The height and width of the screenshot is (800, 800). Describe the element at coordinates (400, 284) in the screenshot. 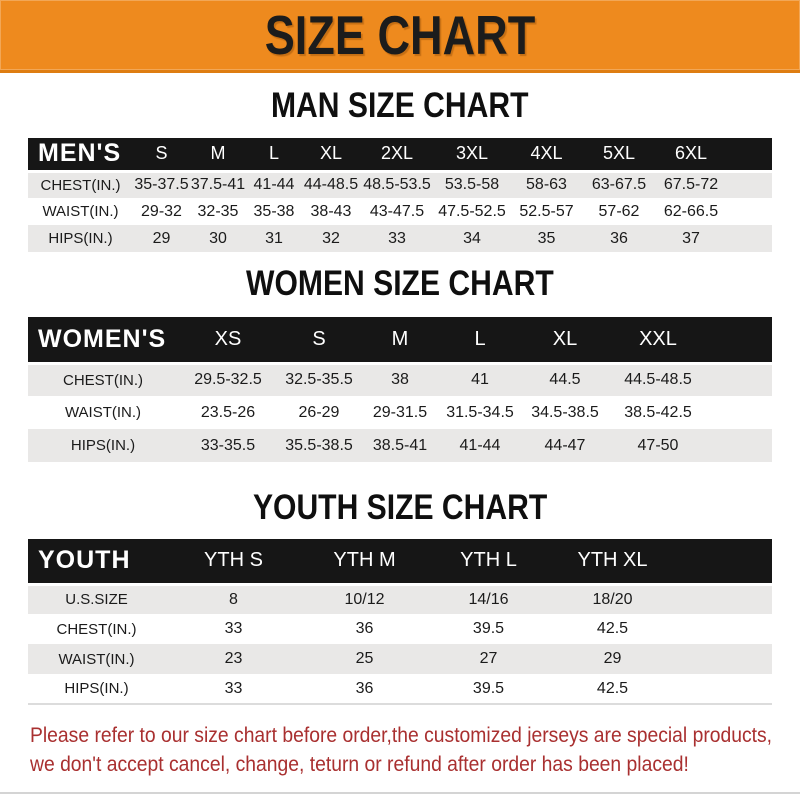

I see `women-section-heading: WOMEN SIZE CHART` at that location.